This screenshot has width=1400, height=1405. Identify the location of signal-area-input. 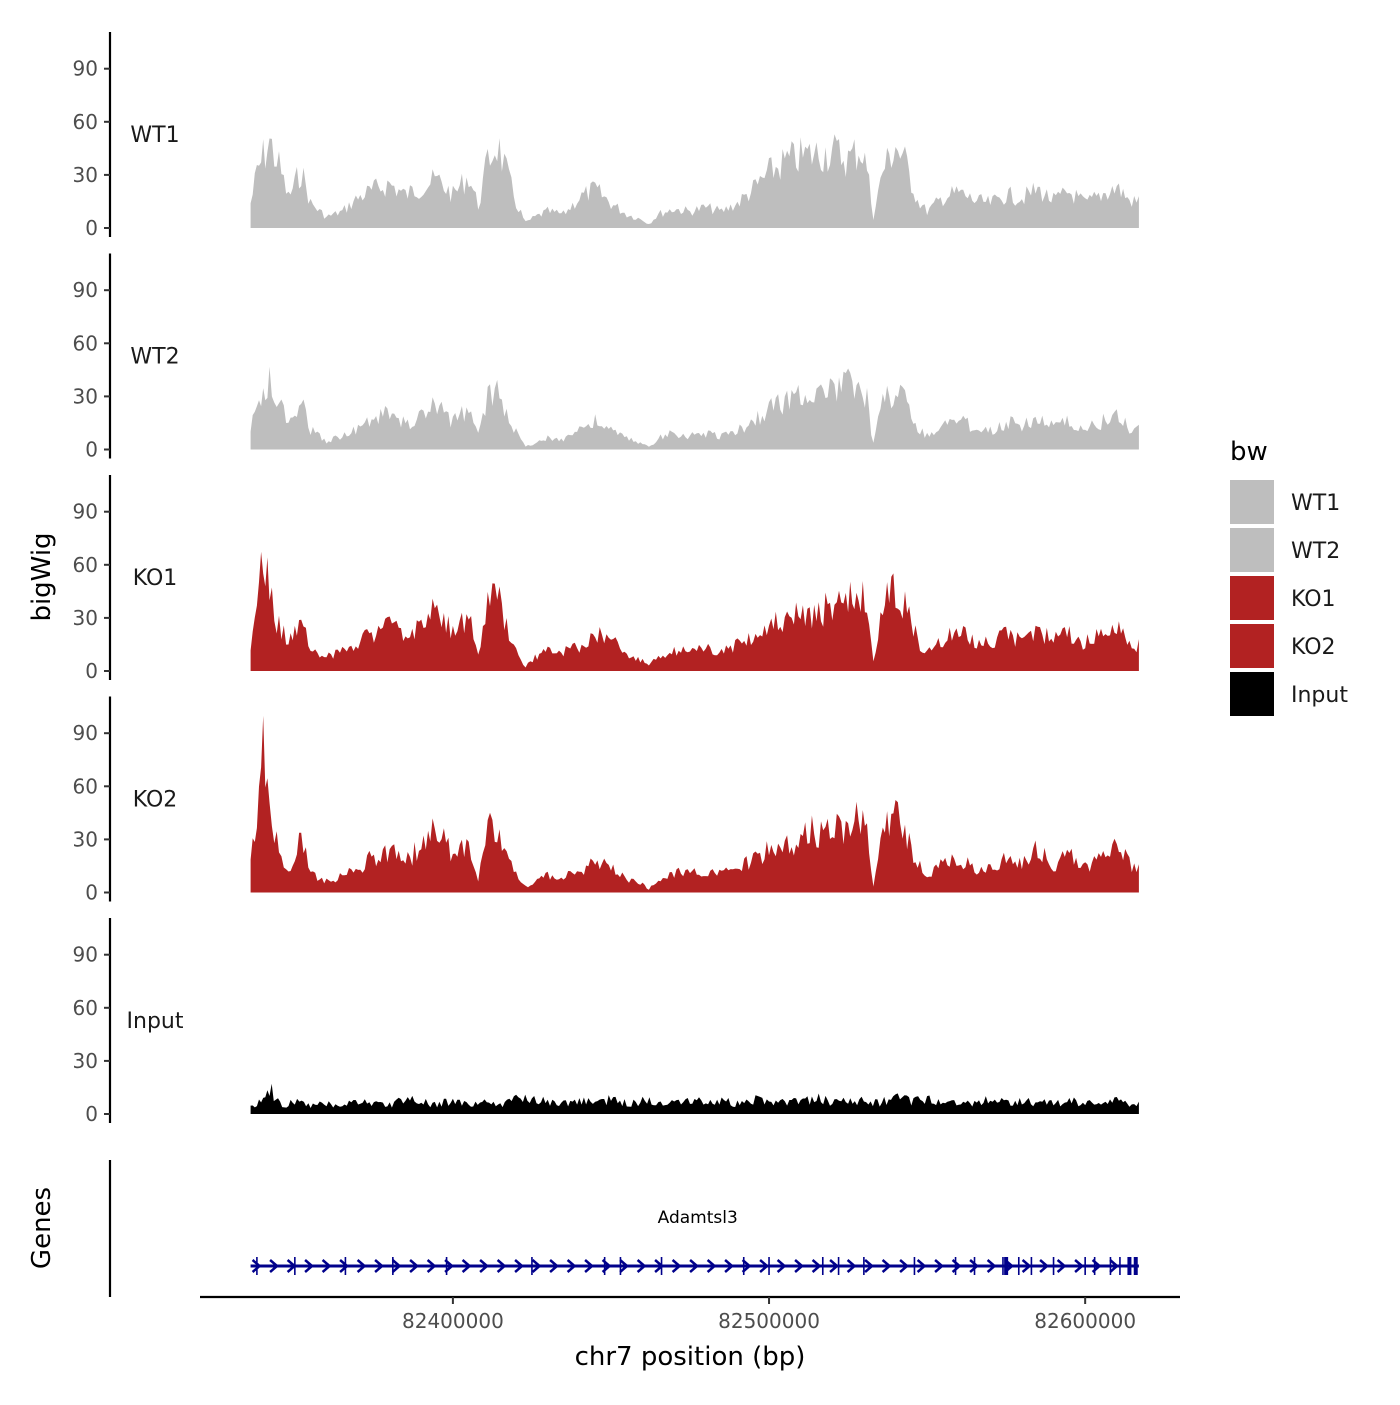
(694, 1098).